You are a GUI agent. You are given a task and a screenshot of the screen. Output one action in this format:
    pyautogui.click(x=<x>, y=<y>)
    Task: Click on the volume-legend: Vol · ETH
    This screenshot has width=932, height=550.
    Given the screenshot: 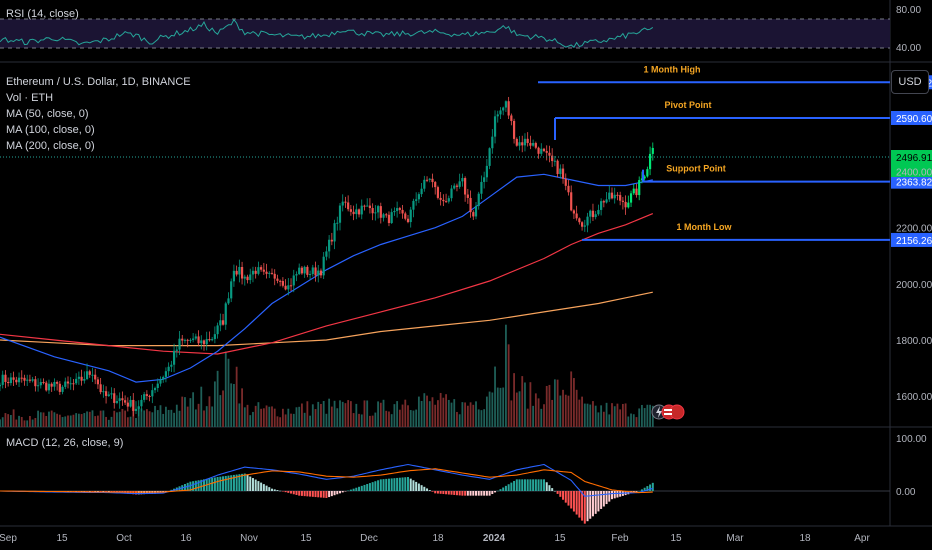 What is the action you would take?
    pyautogui.click(x=30, y=98)
    